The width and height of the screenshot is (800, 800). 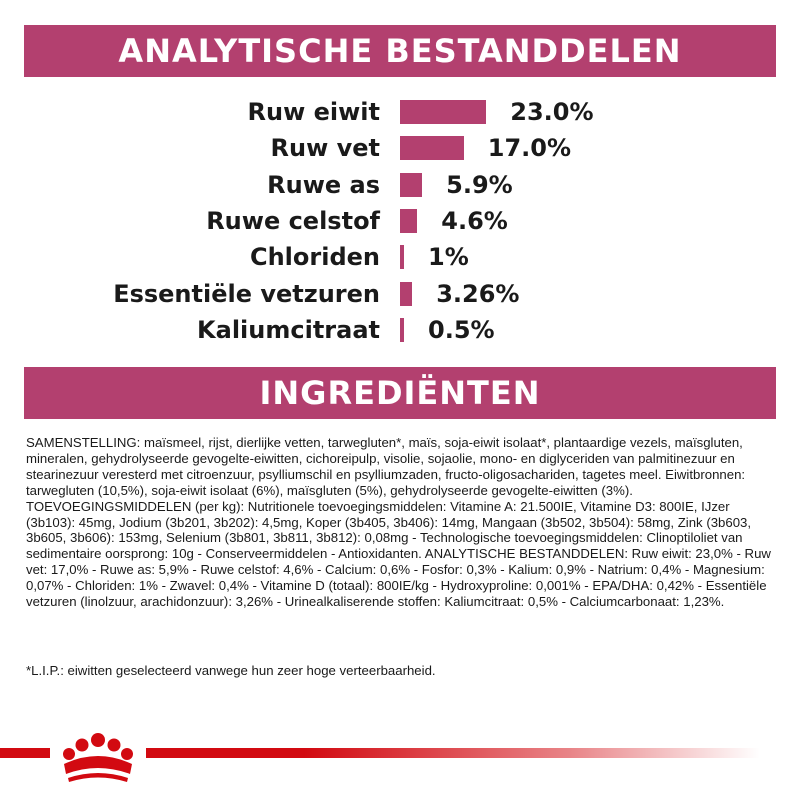 What do you see at coordinates (552, 112) in the screenshot?
I see `analytic-row-value: 23.0%` at bounding box center [552, 112].